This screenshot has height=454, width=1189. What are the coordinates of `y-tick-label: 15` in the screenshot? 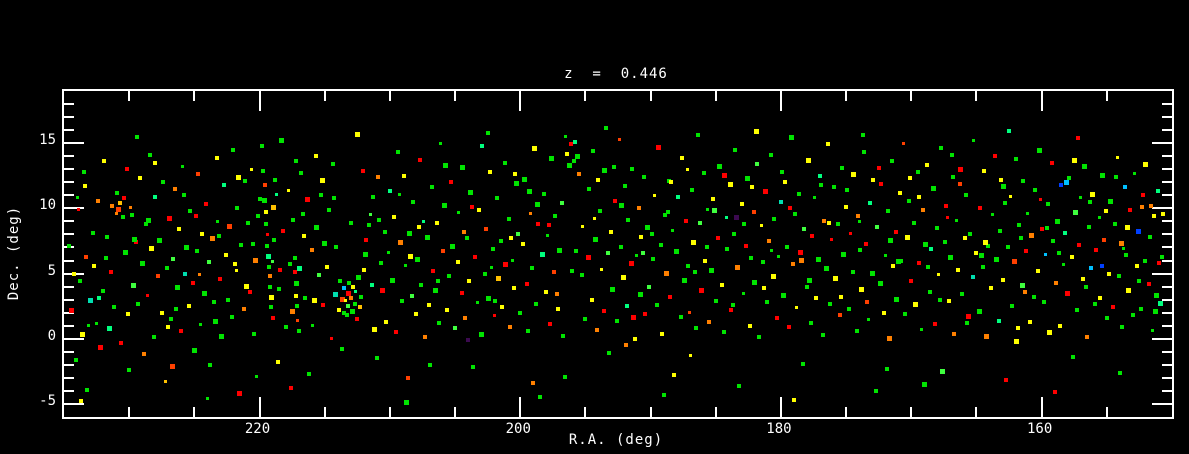 It's located at (47, 140).